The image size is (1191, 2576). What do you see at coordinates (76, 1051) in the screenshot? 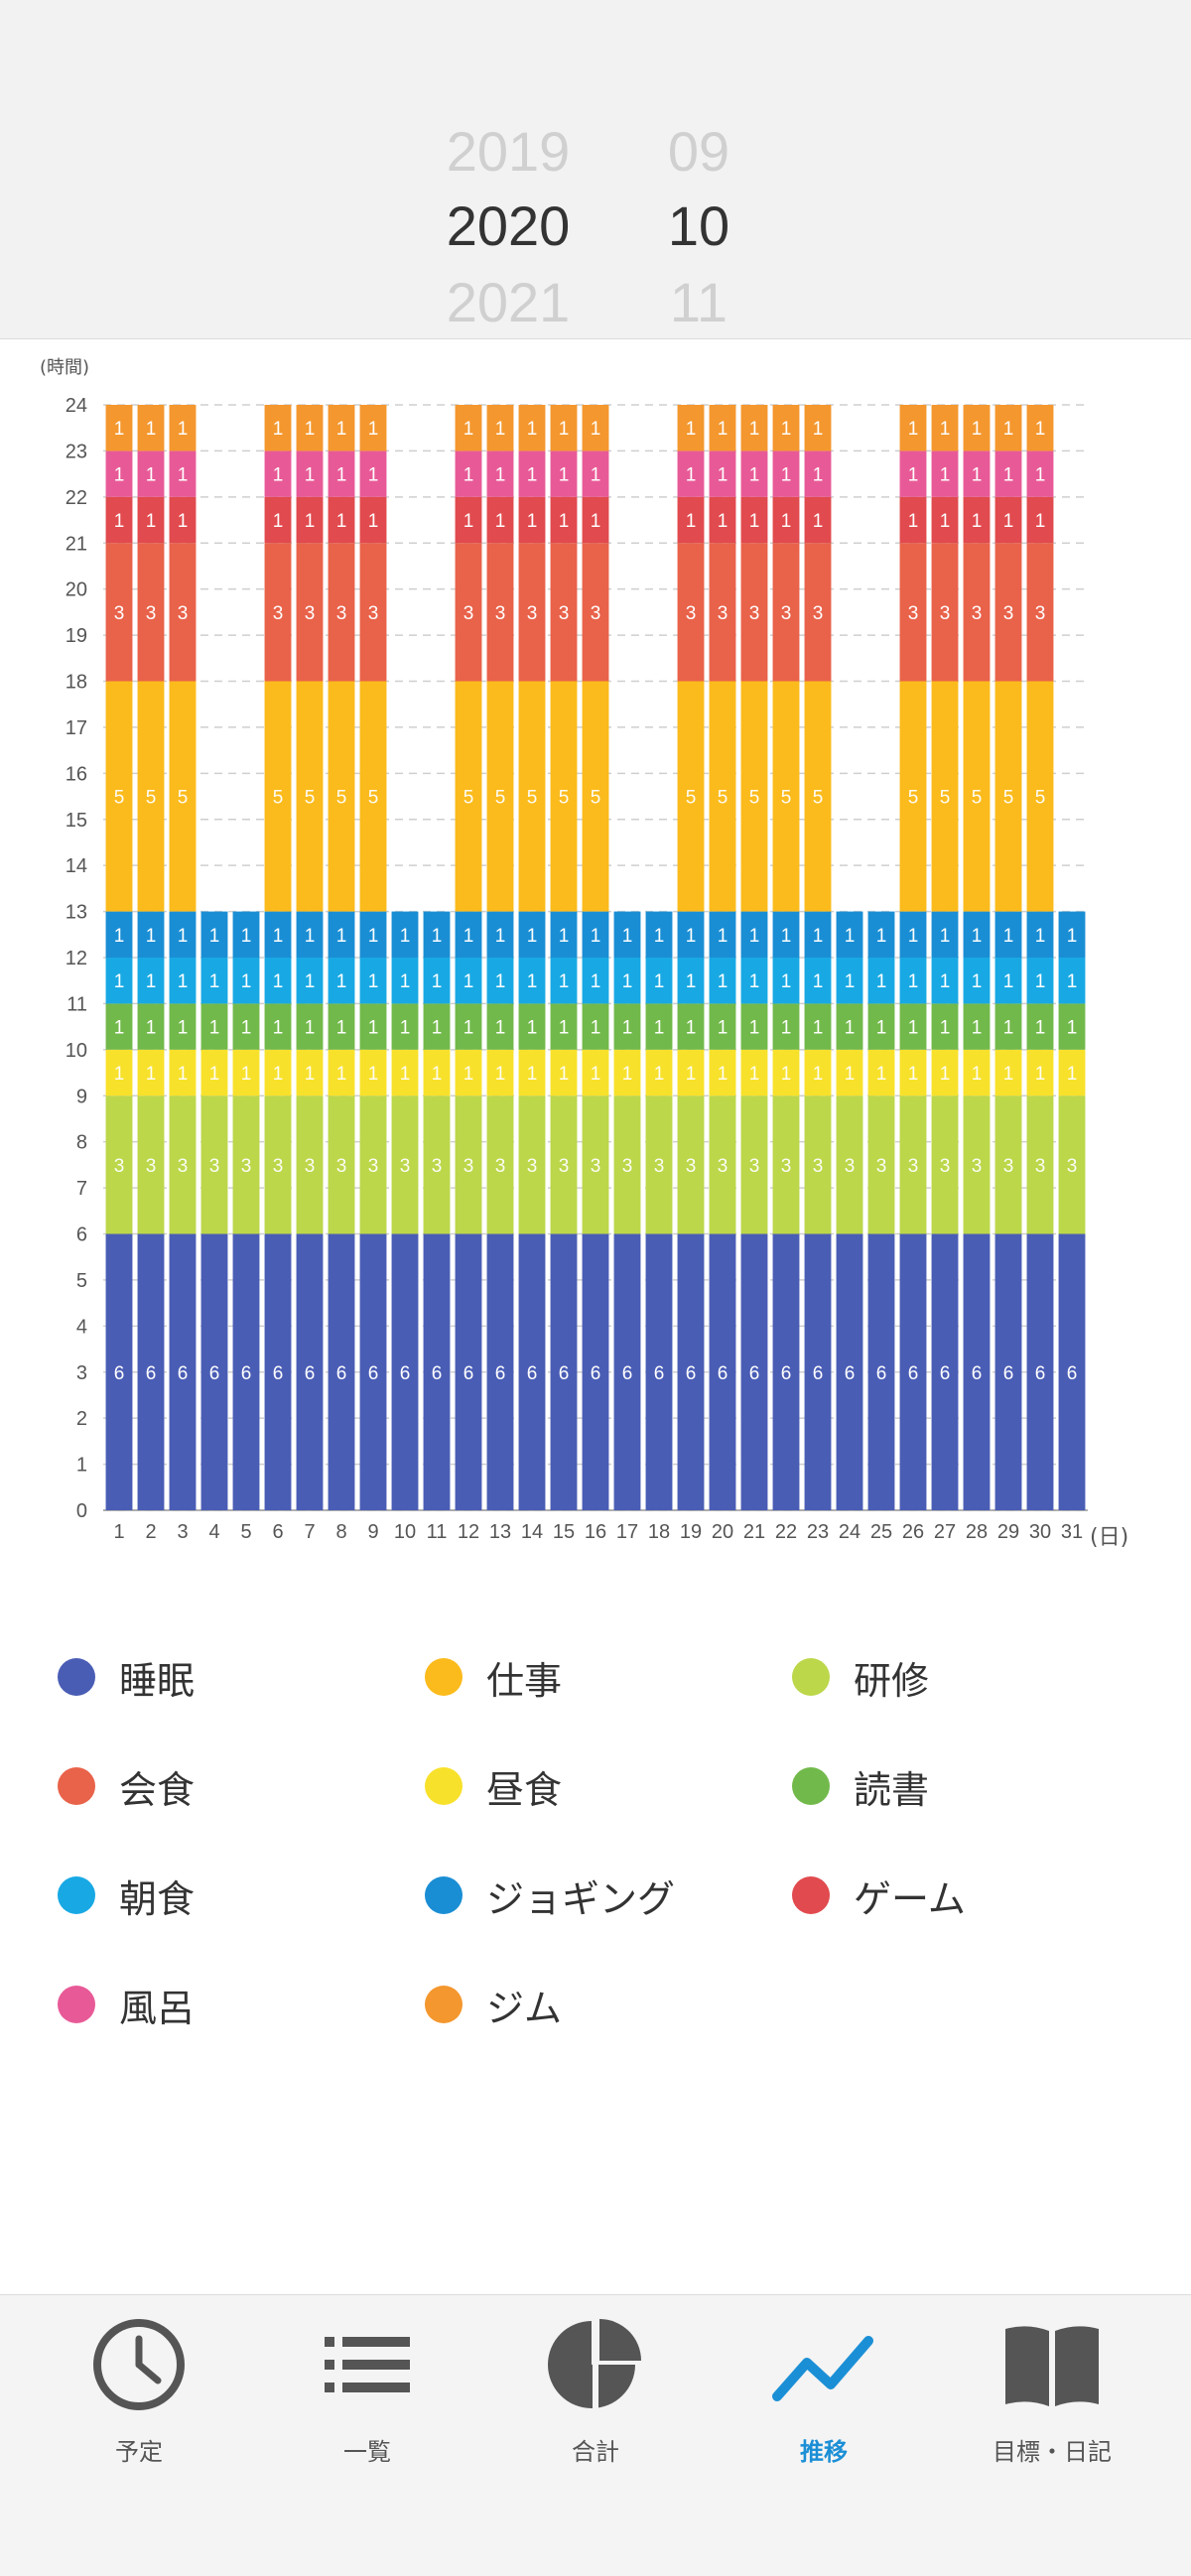
I see `y-tick-label: 10` at bounding box center [76, 1051].